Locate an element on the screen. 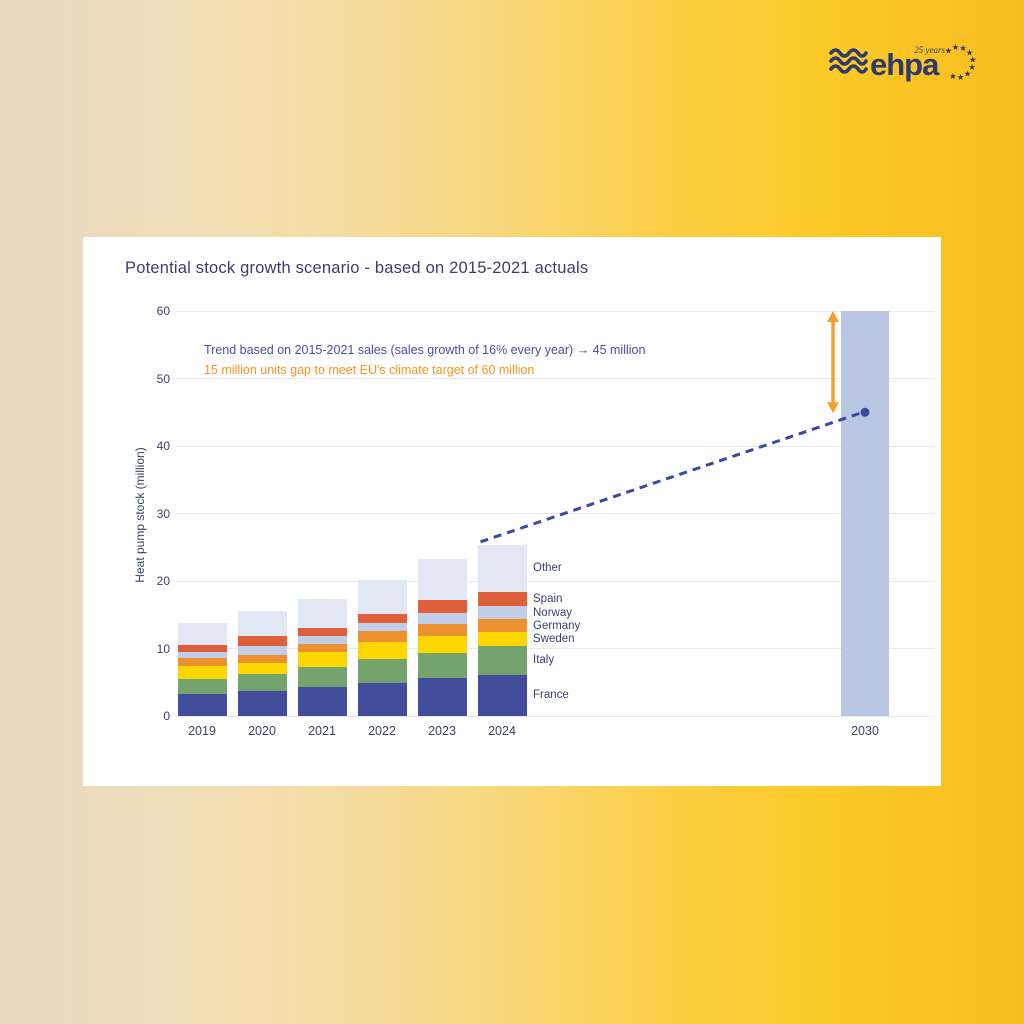 This screenshot has height=1024, width=1024. bar-segment-france-2021 is located at coordinates (322, 701).